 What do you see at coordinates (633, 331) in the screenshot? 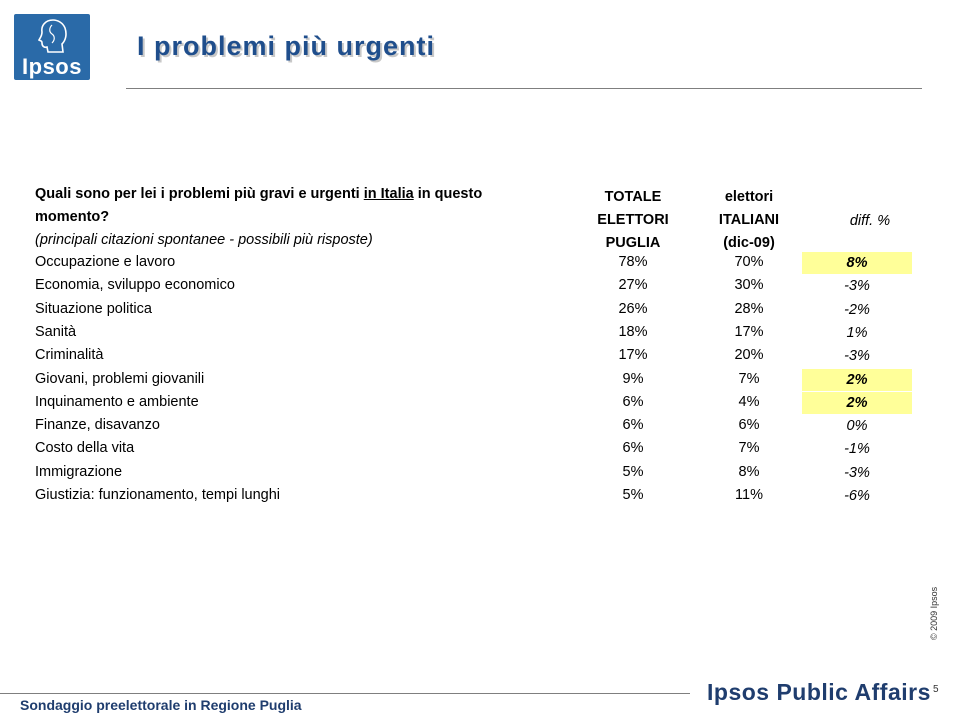
I see `value-puglia: 18%` at bounding box center [633, 331].